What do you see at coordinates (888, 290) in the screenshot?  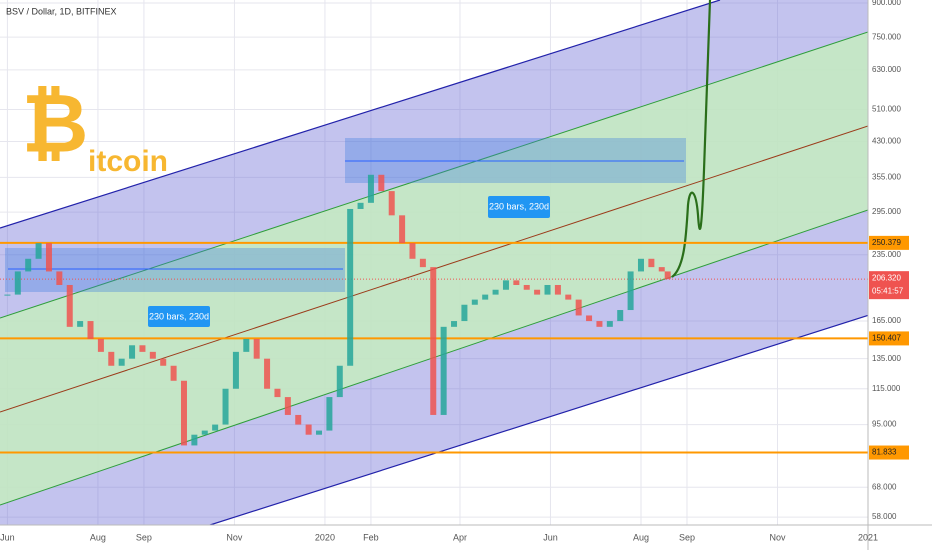 I see `countdown: 05:41:57` at bounding box center [888, 290].